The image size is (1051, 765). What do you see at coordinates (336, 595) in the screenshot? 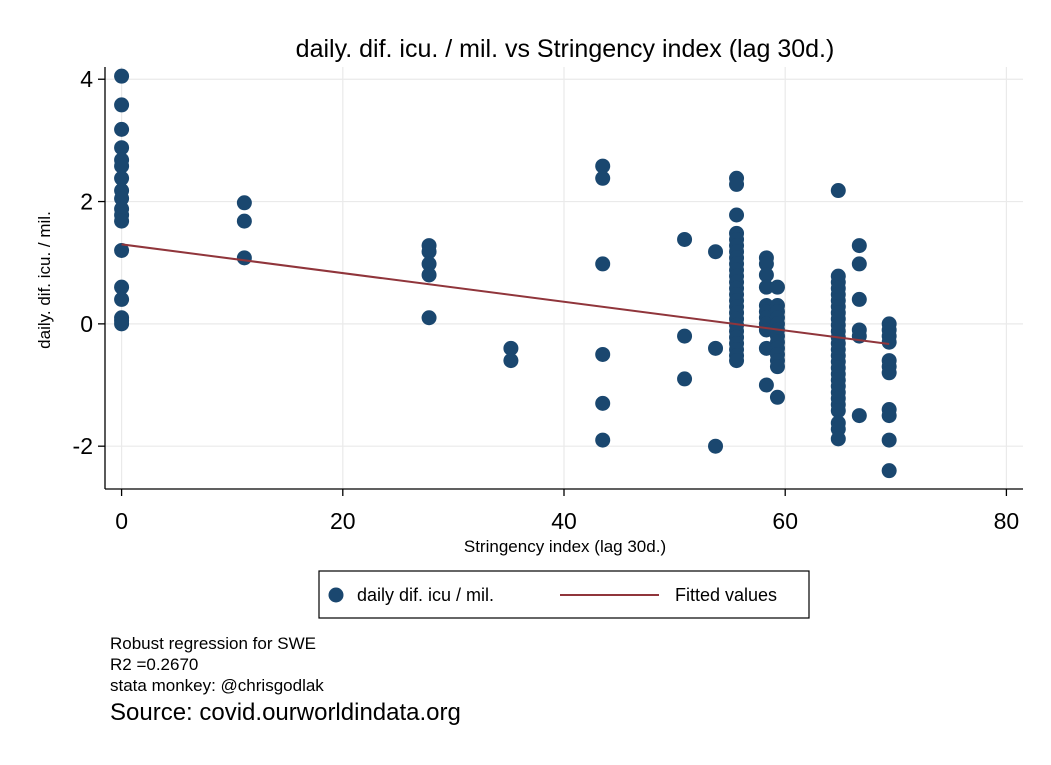
I see `legend-marker-points` at bounding box center [336, 595].